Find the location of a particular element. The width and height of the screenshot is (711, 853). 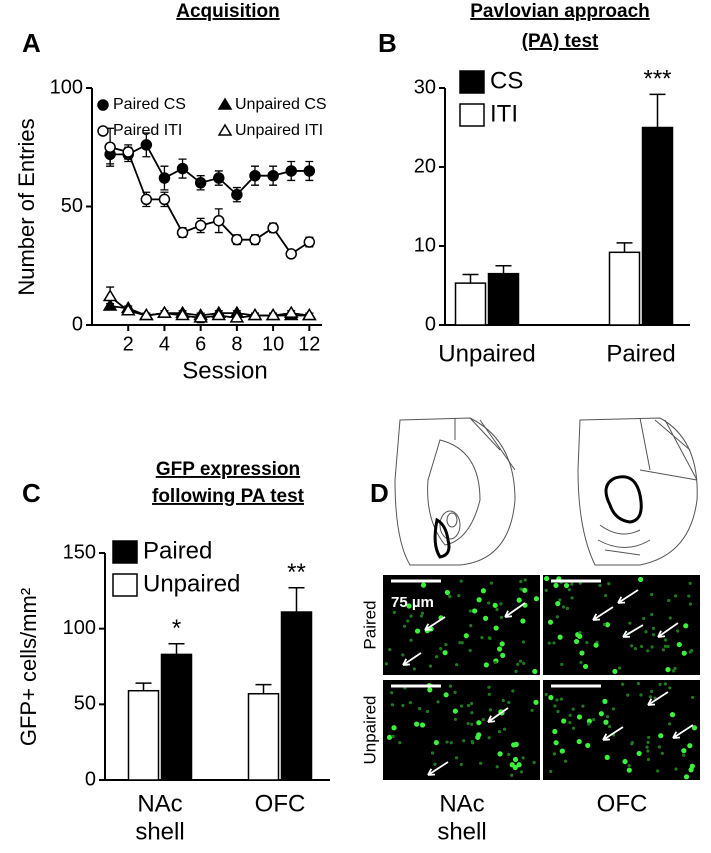

y-tick-label: 30 is located at coordinates (425, 87).